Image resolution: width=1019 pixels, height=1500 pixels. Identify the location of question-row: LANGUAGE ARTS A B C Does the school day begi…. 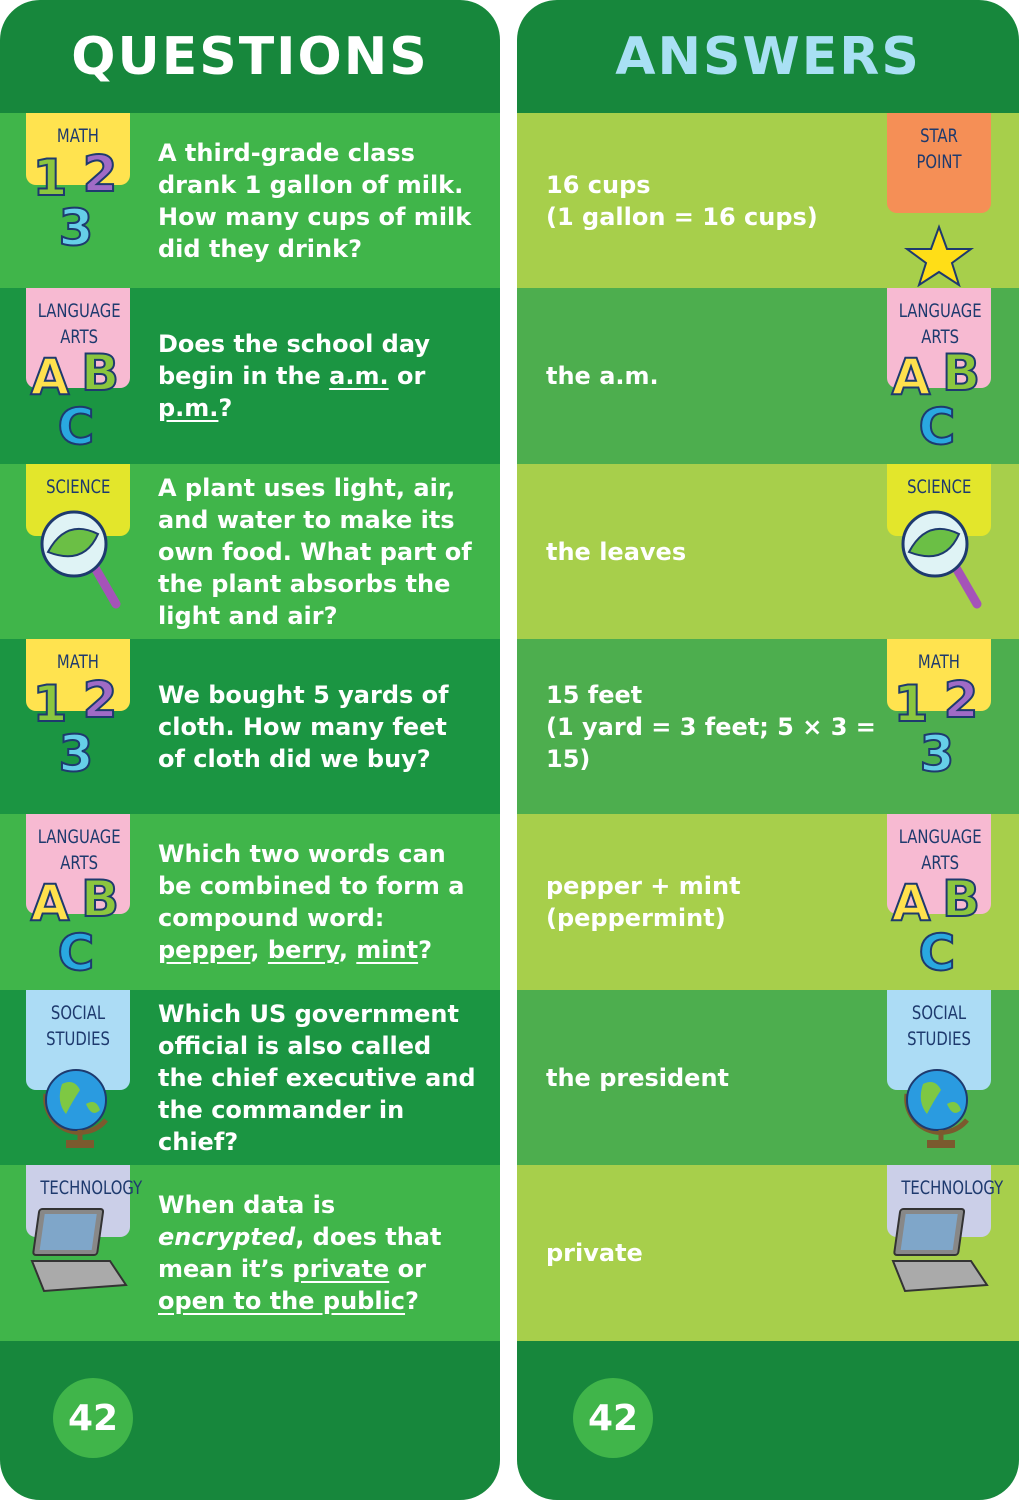
(250, 376).